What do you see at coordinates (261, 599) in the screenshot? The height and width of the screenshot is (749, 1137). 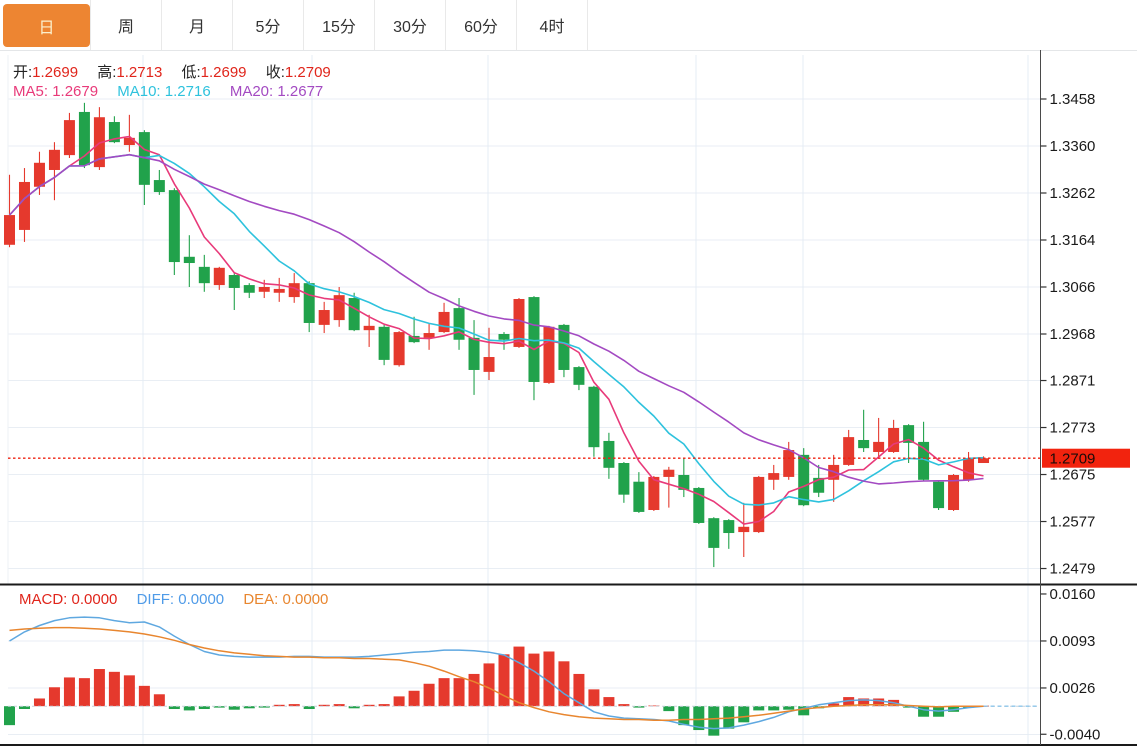 I see `dea-label: DEA:` at bounding box center [261, 599].